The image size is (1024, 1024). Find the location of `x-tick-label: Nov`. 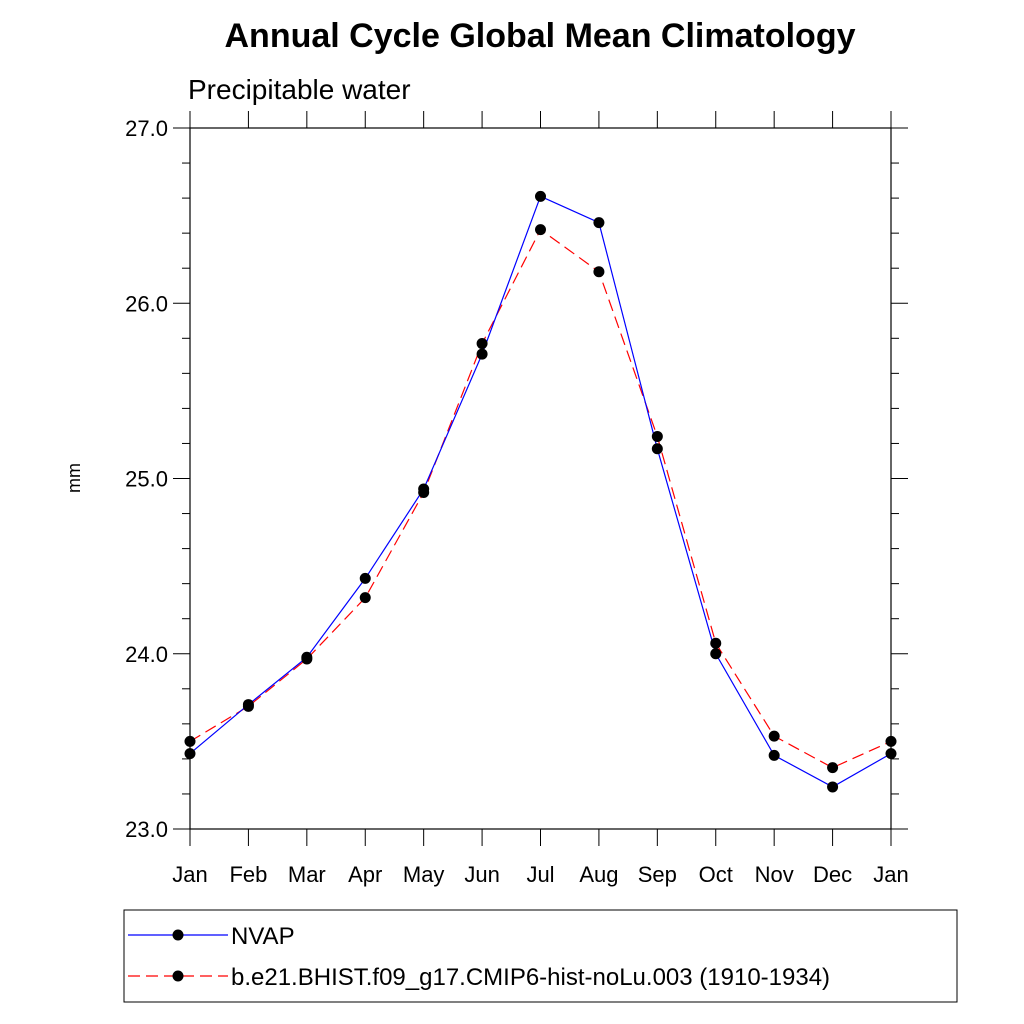

x-tick-label: Nov is located at coordinates (774, 874).